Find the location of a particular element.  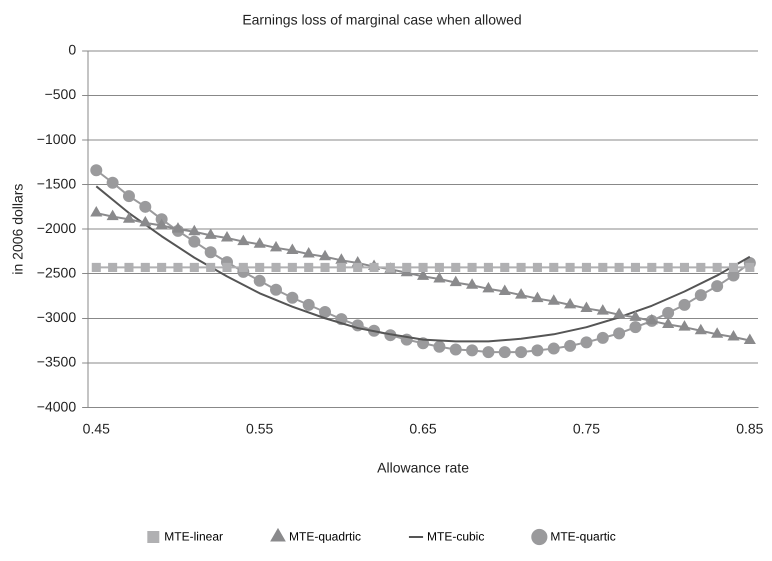

y-tick-label: −3000 is located at coordinates (56, 317).